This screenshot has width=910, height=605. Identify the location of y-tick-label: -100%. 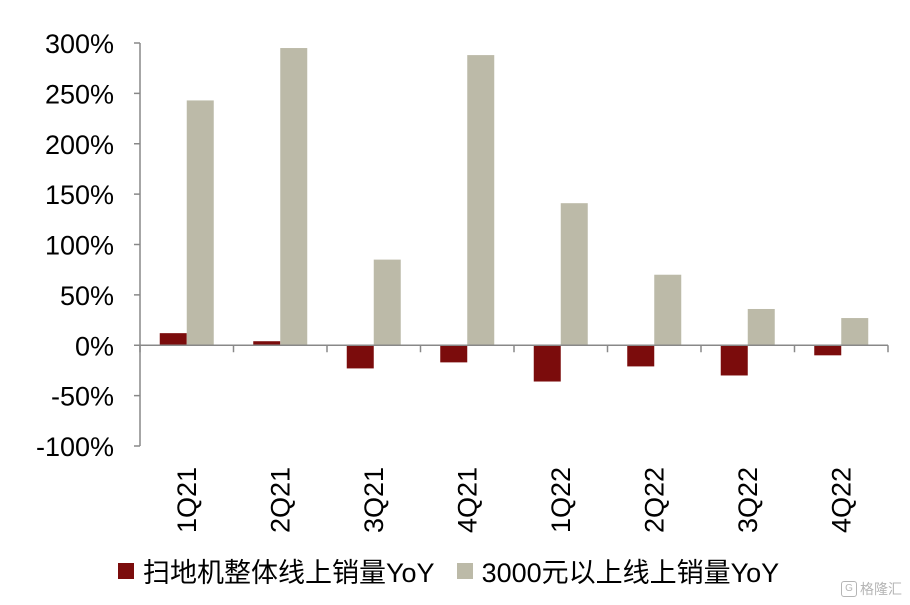
(75, 447).